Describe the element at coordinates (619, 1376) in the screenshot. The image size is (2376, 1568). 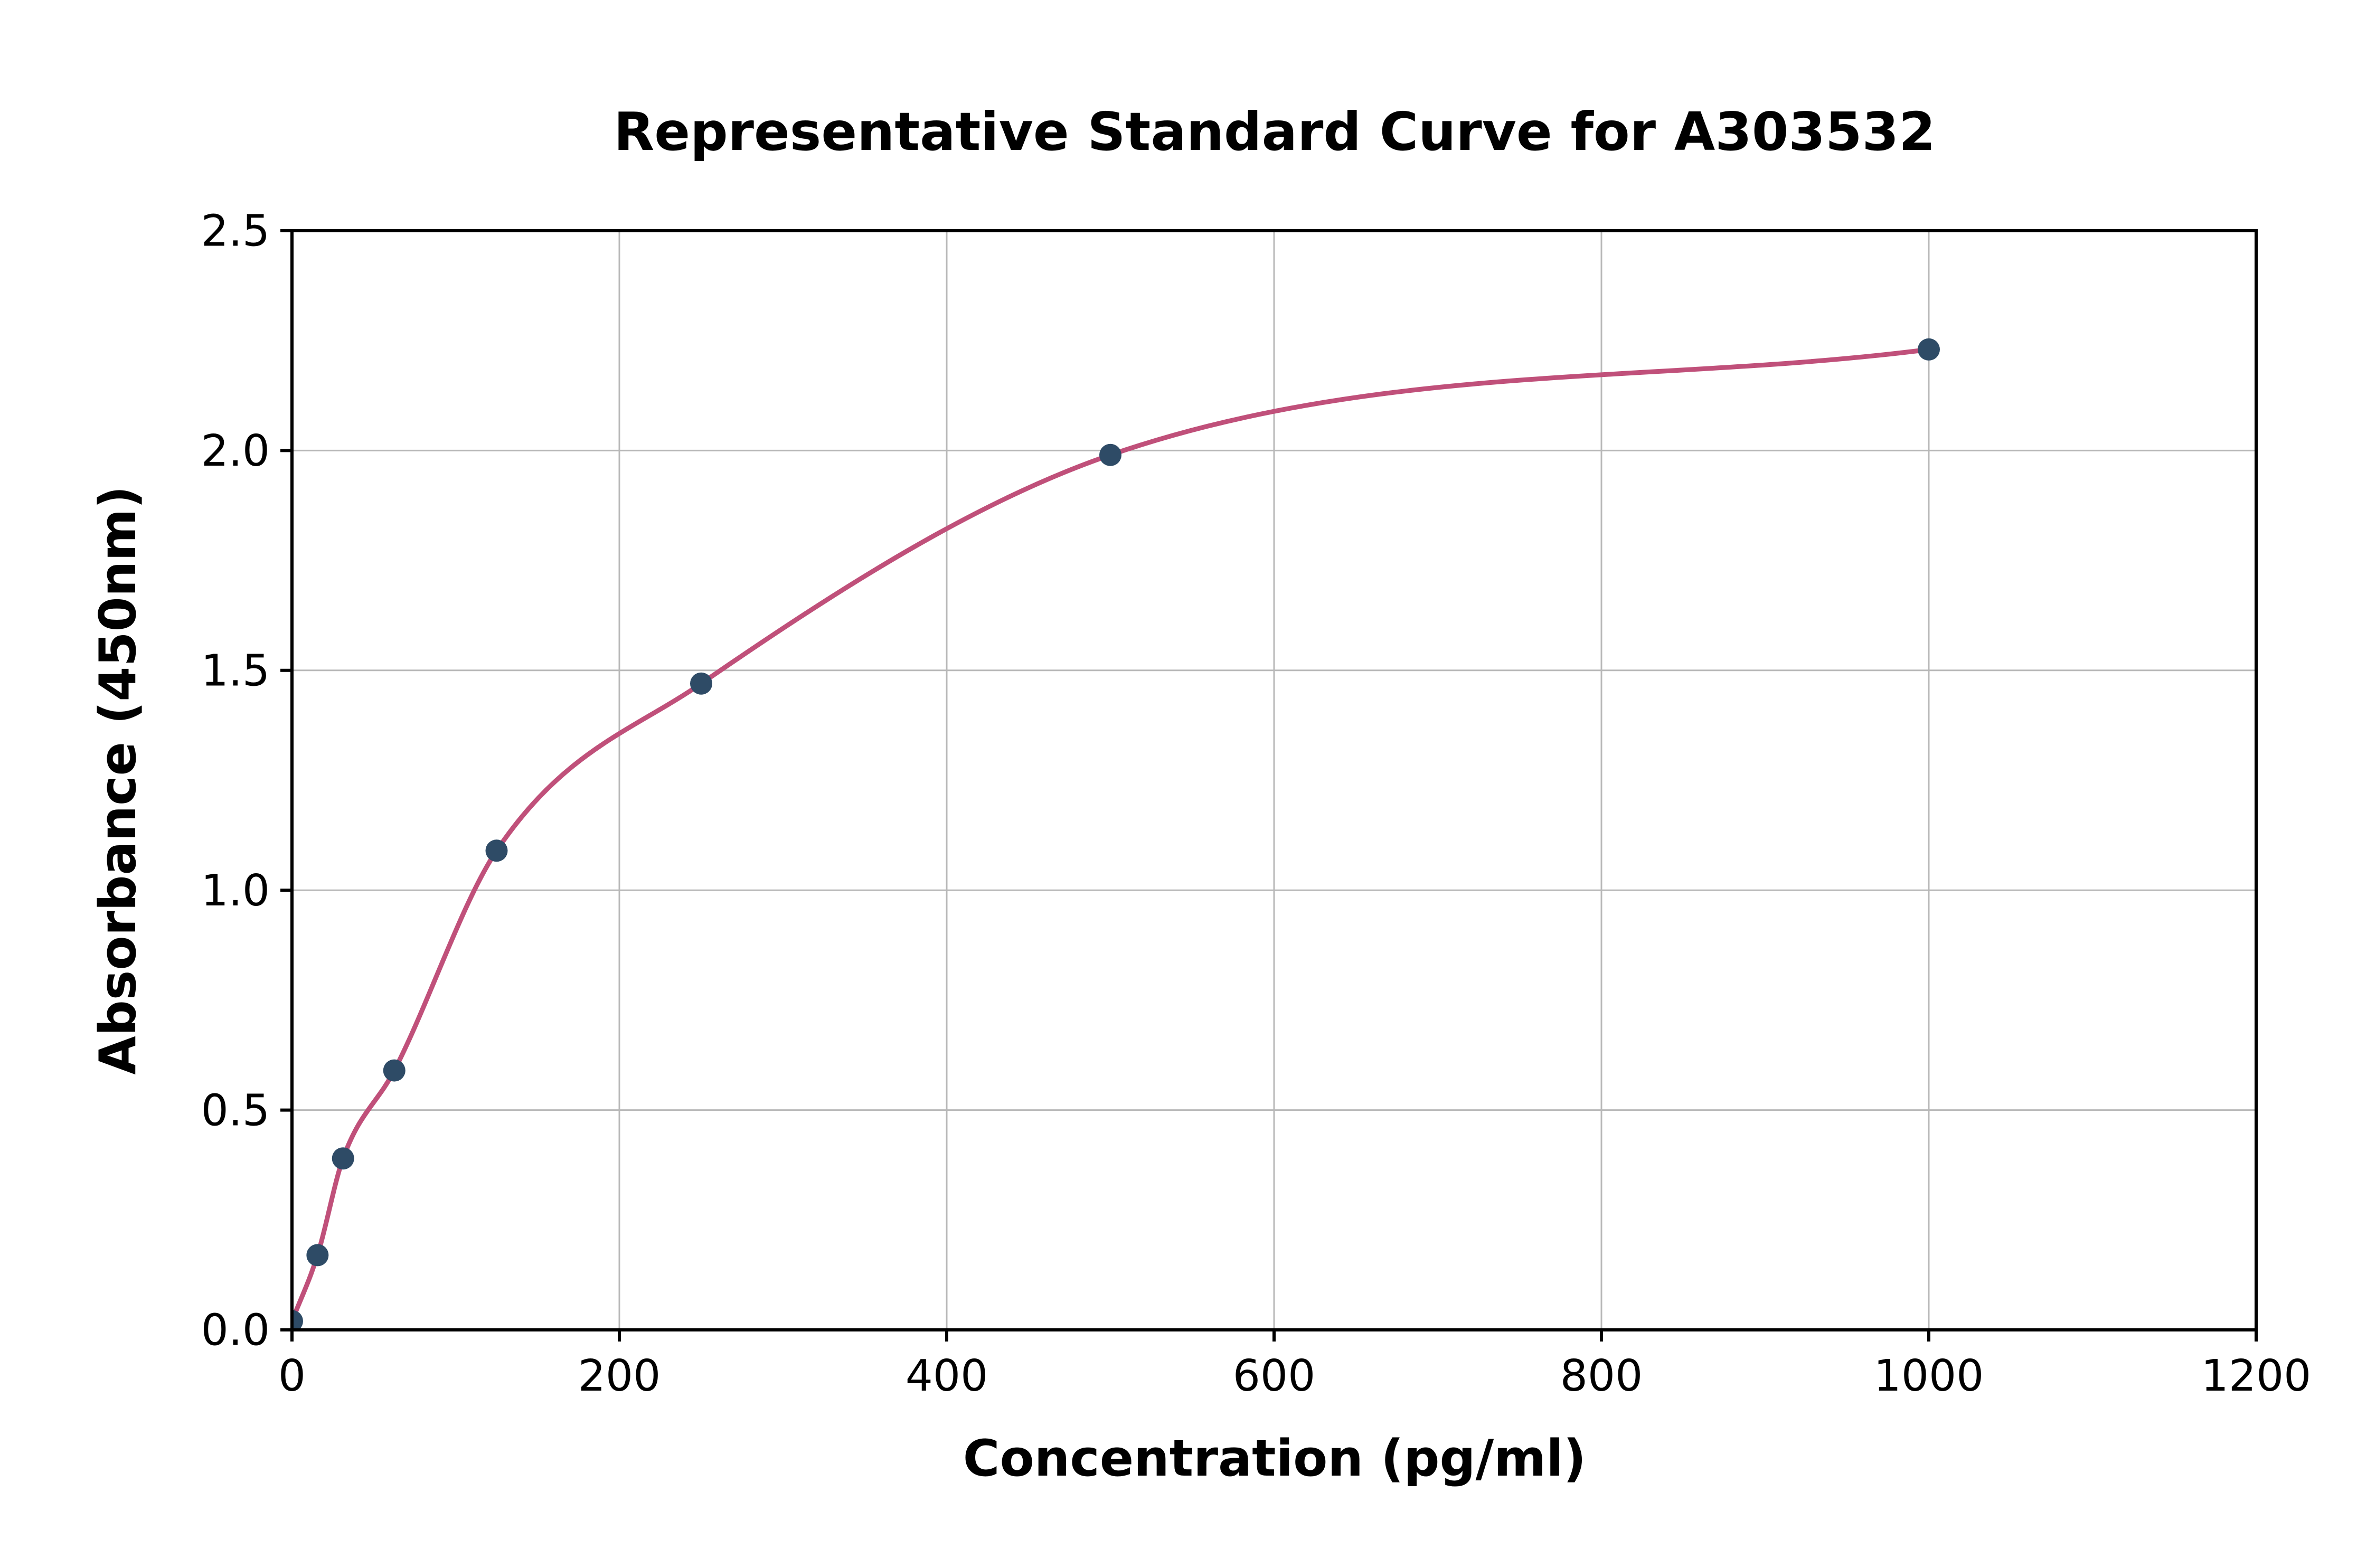
I see `x-tick-label: 200` at that location.